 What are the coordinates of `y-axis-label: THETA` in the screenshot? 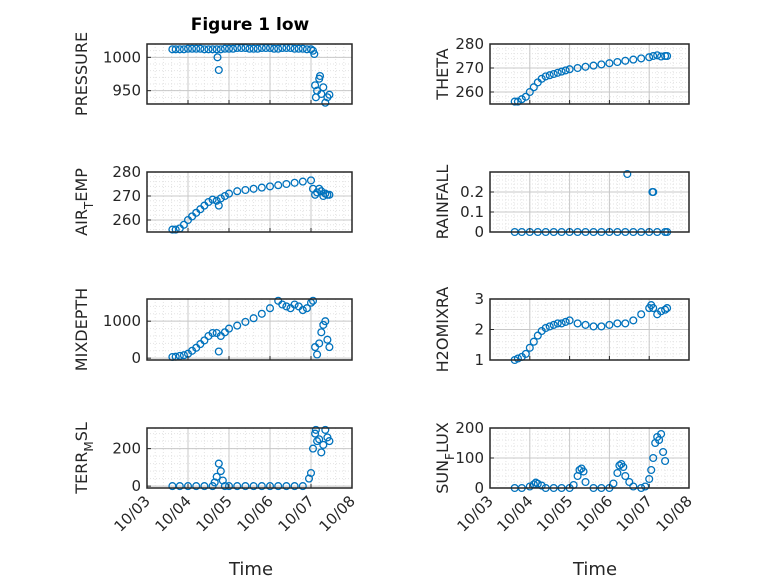 It's located at (442, 74).